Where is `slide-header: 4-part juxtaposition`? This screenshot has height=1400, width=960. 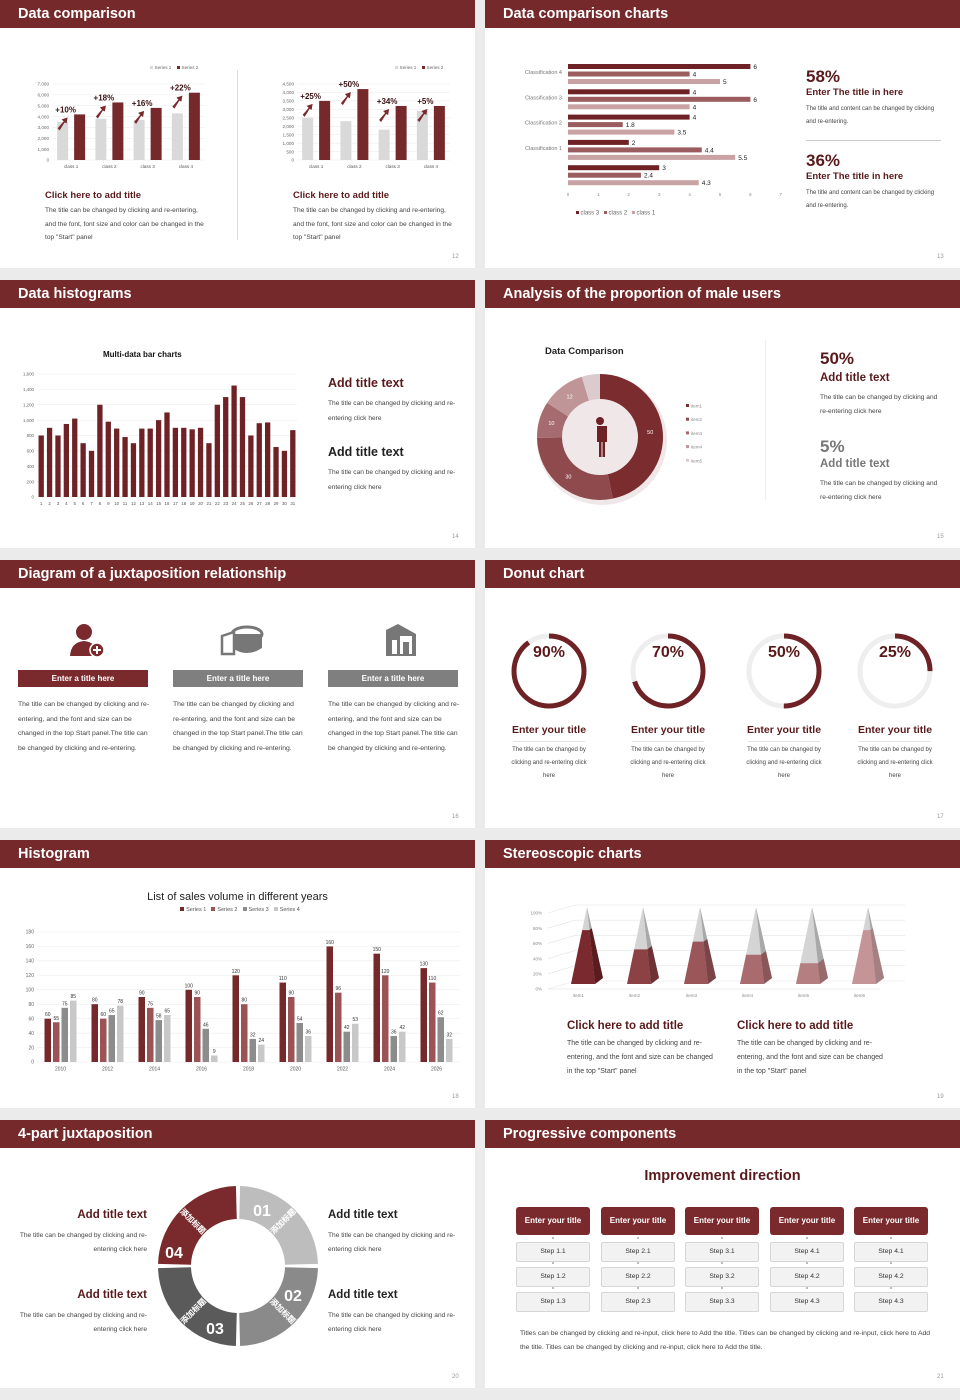
slide-header: 4-part juxtaposition is located at coordinates (237, 1134).